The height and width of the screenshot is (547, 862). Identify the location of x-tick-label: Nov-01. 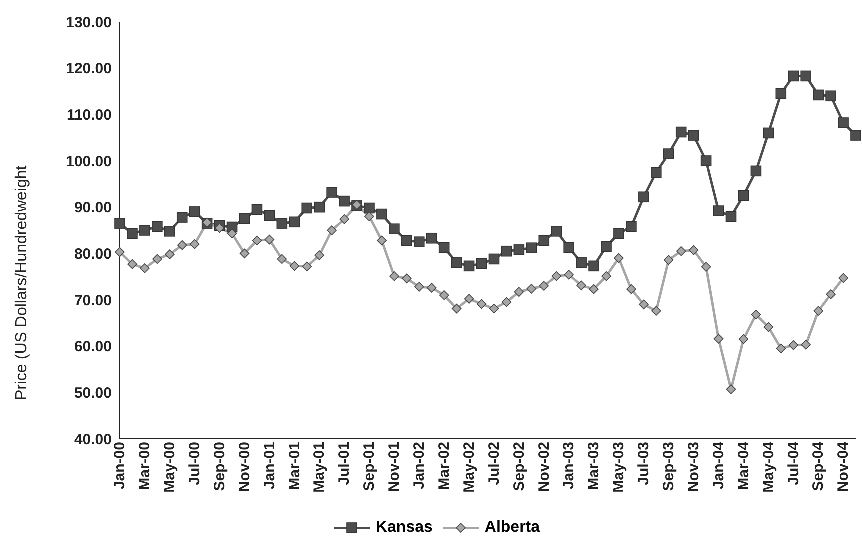
(395, 467).